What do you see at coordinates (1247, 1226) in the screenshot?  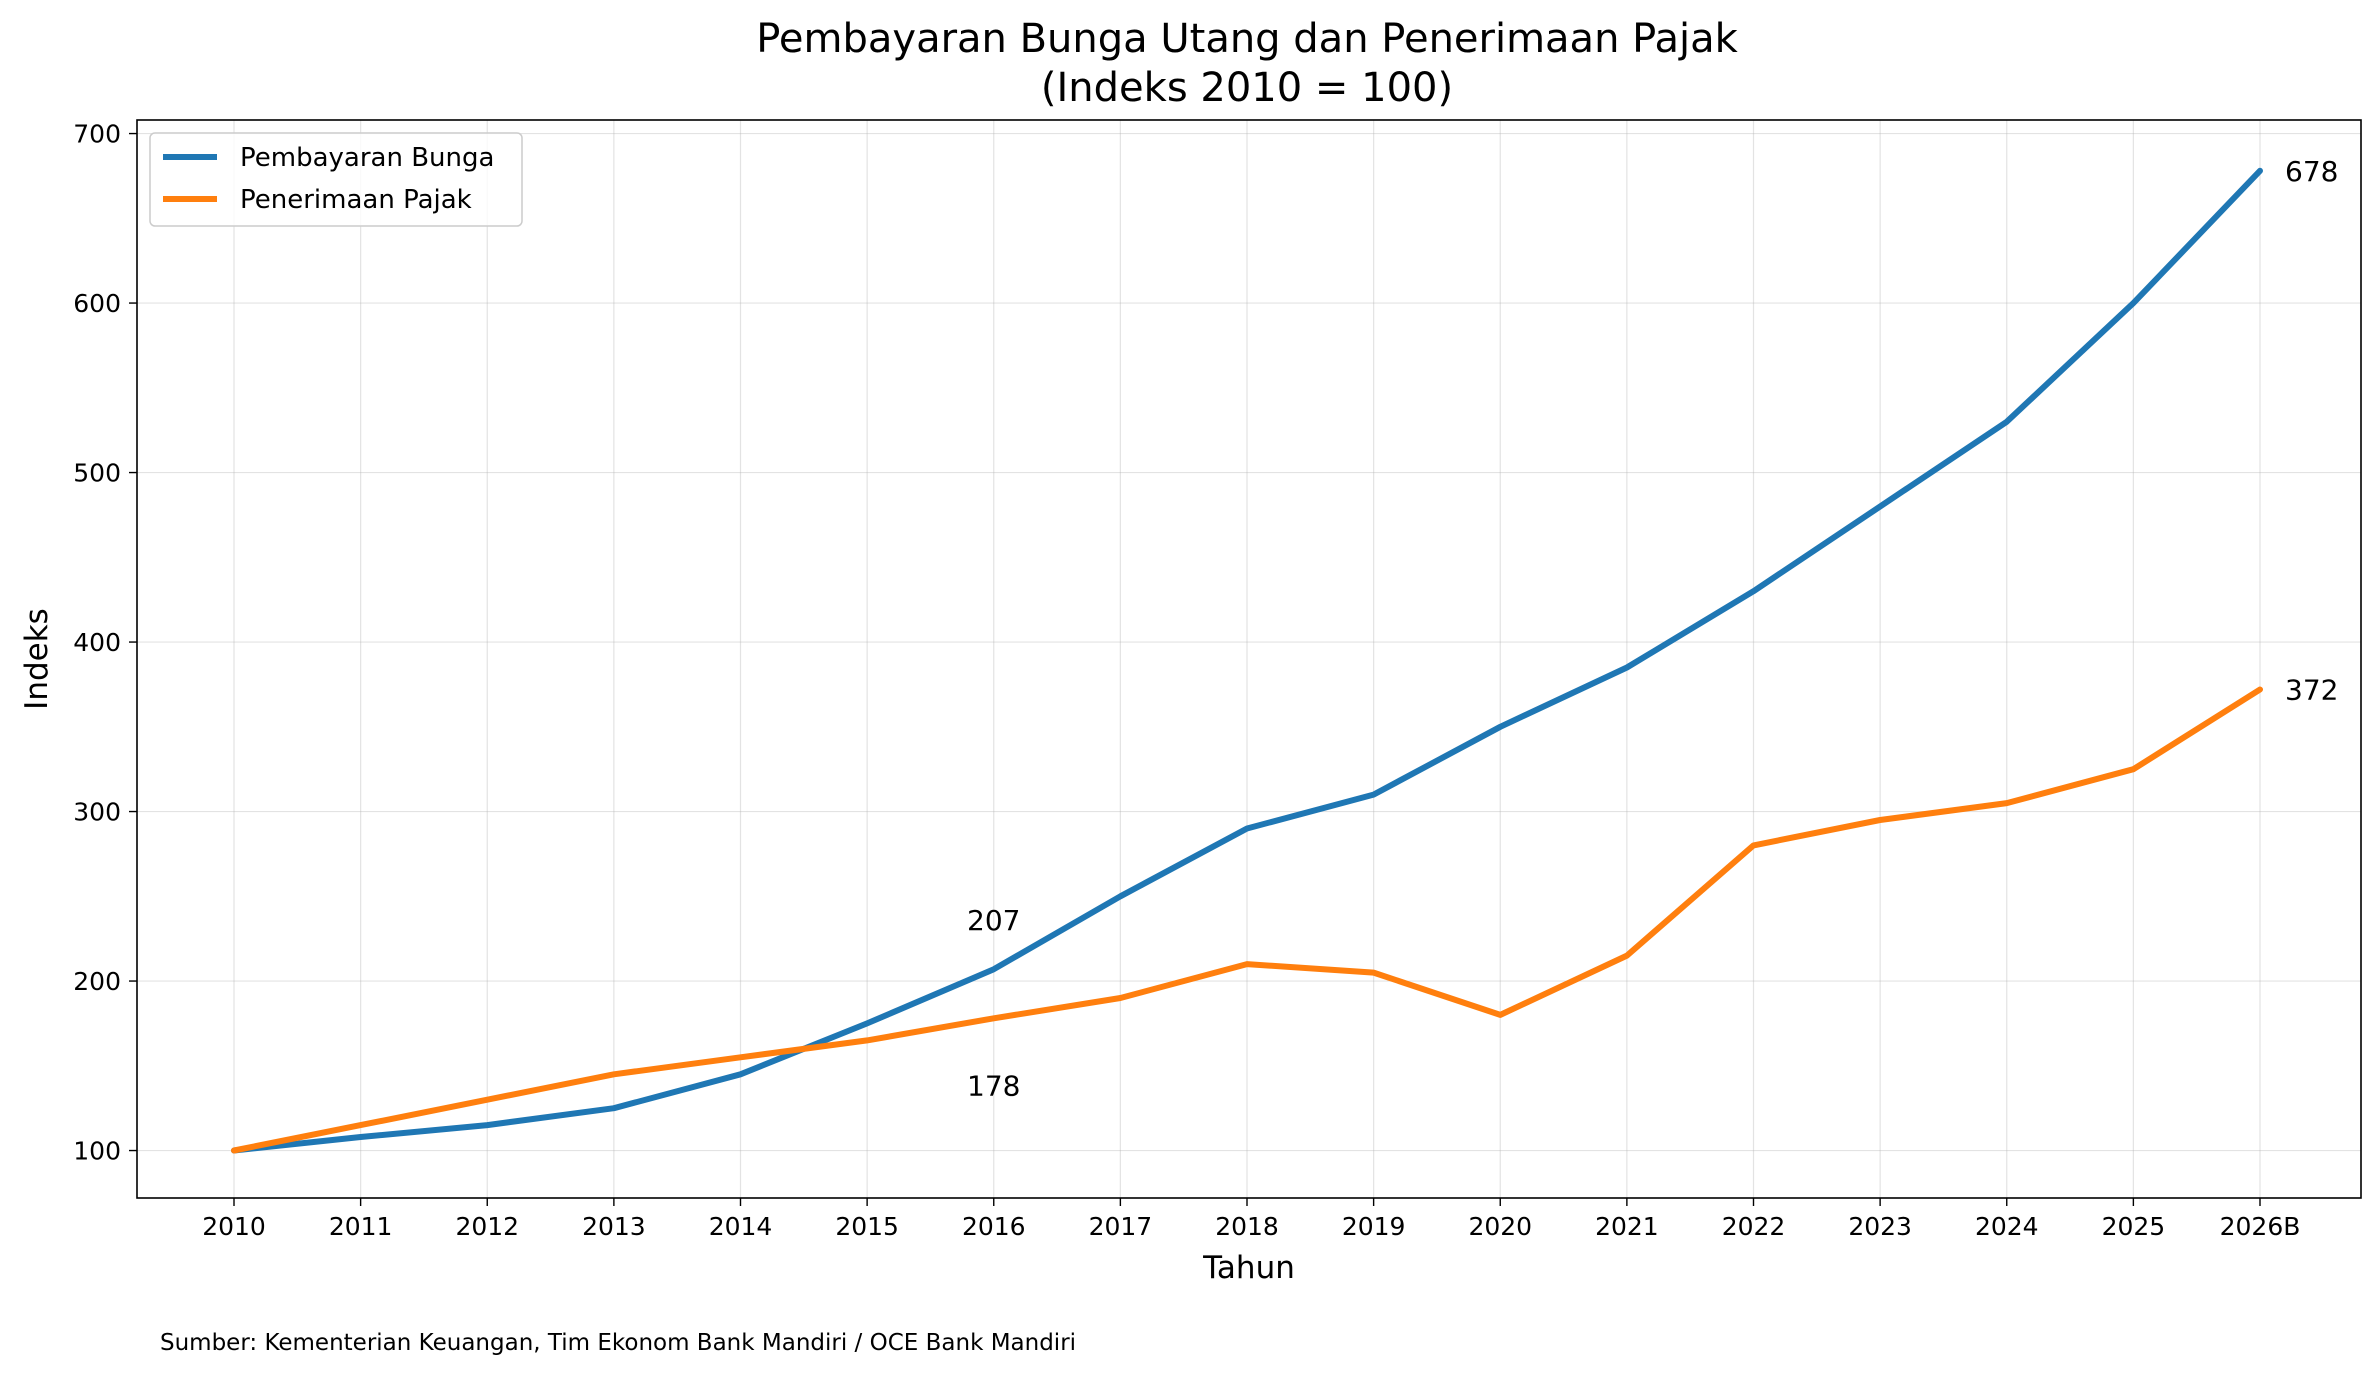 I see `x-tick-label-2018: 2018` at bounding box center [1247, 1226].